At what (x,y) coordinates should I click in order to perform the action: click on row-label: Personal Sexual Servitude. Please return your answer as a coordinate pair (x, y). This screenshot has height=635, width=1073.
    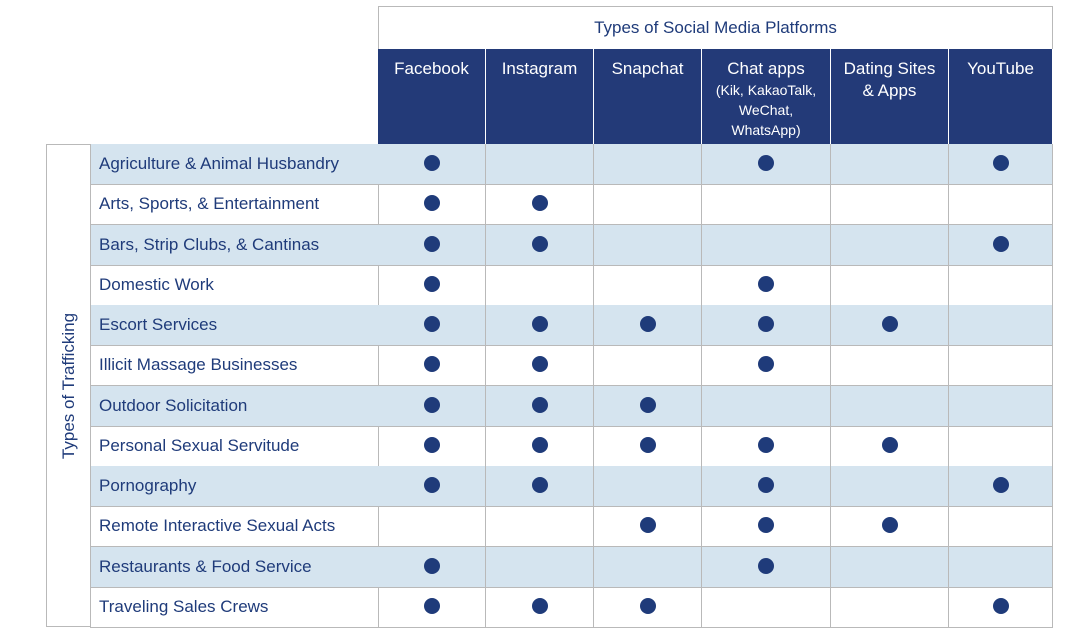
    Looking at the image, I should click on (234, 446).